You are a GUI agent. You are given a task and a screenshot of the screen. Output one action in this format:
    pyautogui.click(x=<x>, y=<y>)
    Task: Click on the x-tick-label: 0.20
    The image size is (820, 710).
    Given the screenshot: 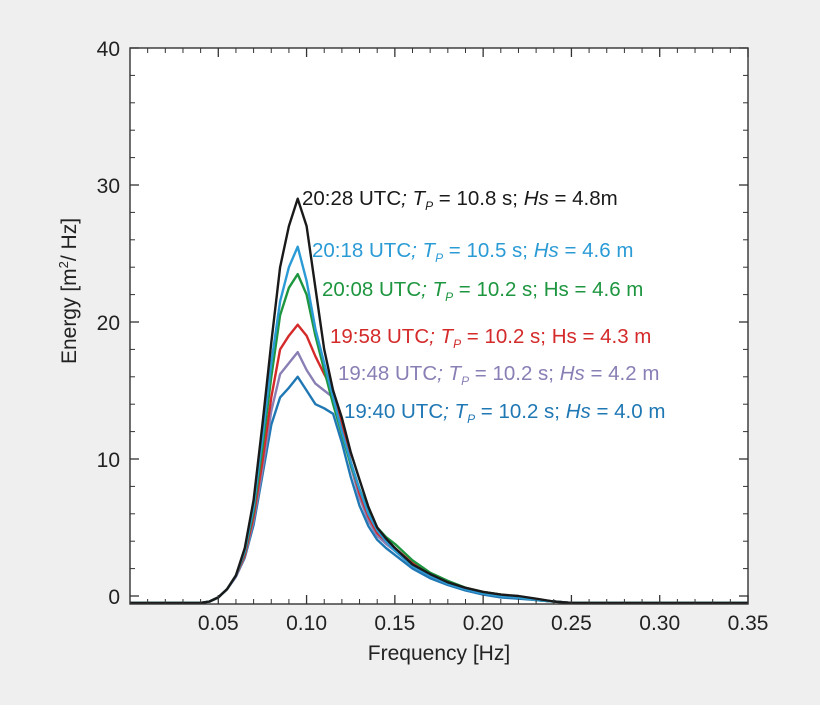 What is the action you would take?
    pyautogui.click(x=483, y=623)
    